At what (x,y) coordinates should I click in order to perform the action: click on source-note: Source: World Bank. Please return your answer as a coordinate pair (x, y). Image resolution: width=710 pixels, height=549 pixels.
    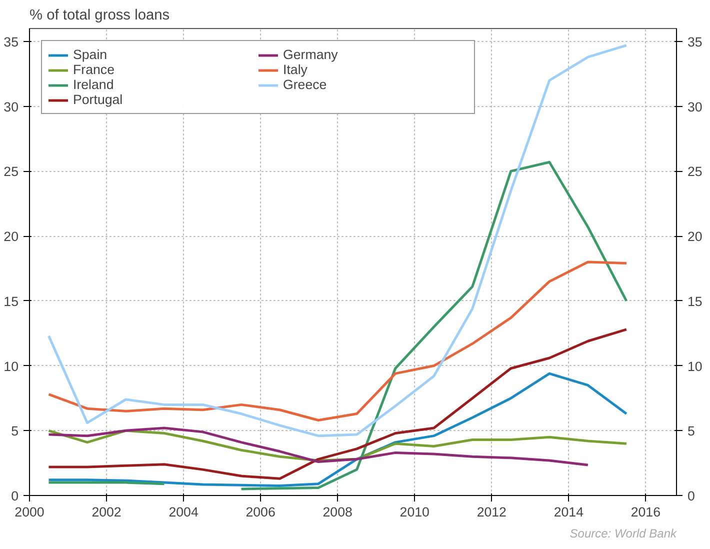
    Looking at the image, I should click on (624, 533).